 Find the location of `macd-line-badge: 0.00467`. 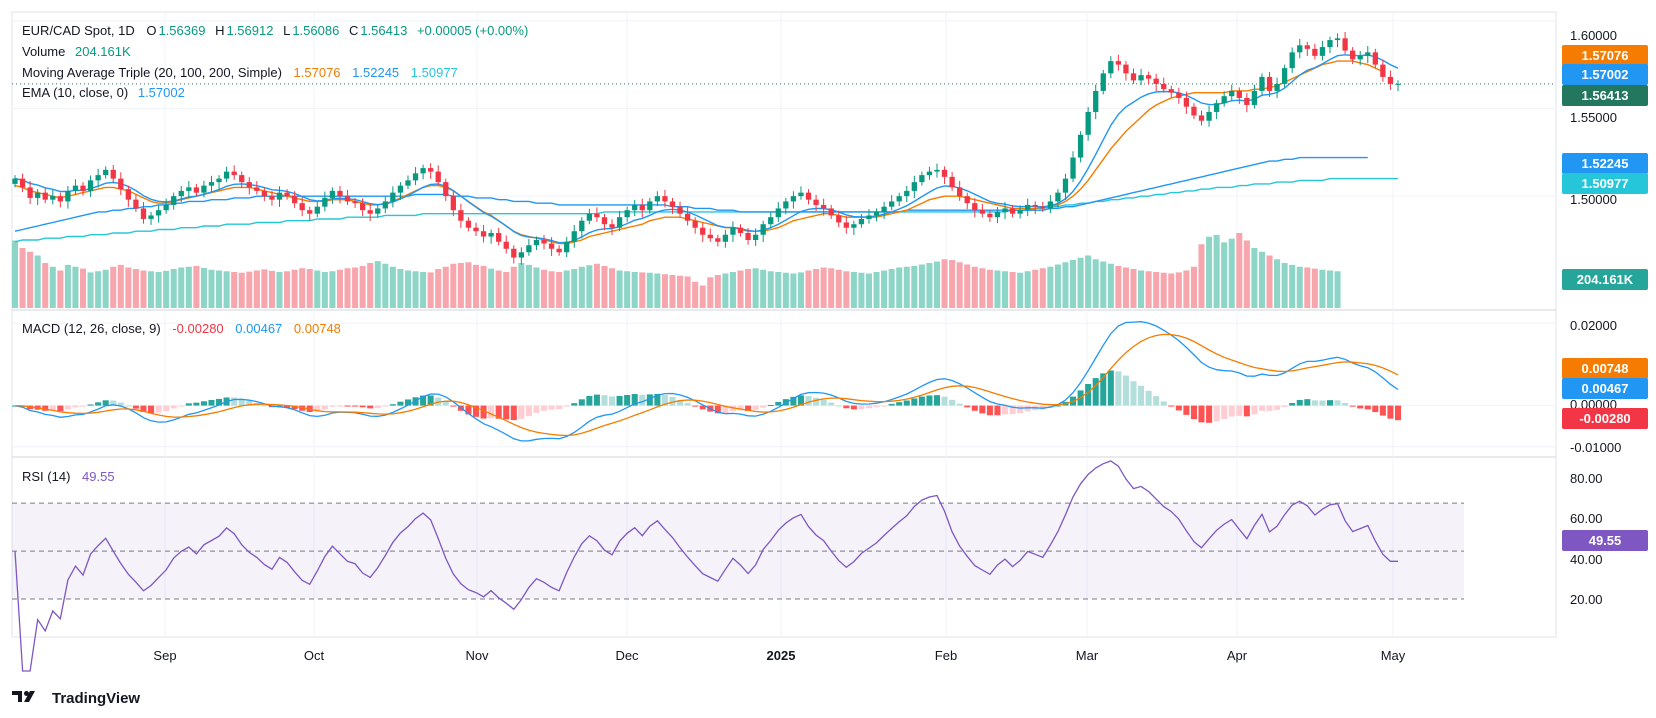

macd-line-badge: 0.00467 is located at coordinates (1605, 388).